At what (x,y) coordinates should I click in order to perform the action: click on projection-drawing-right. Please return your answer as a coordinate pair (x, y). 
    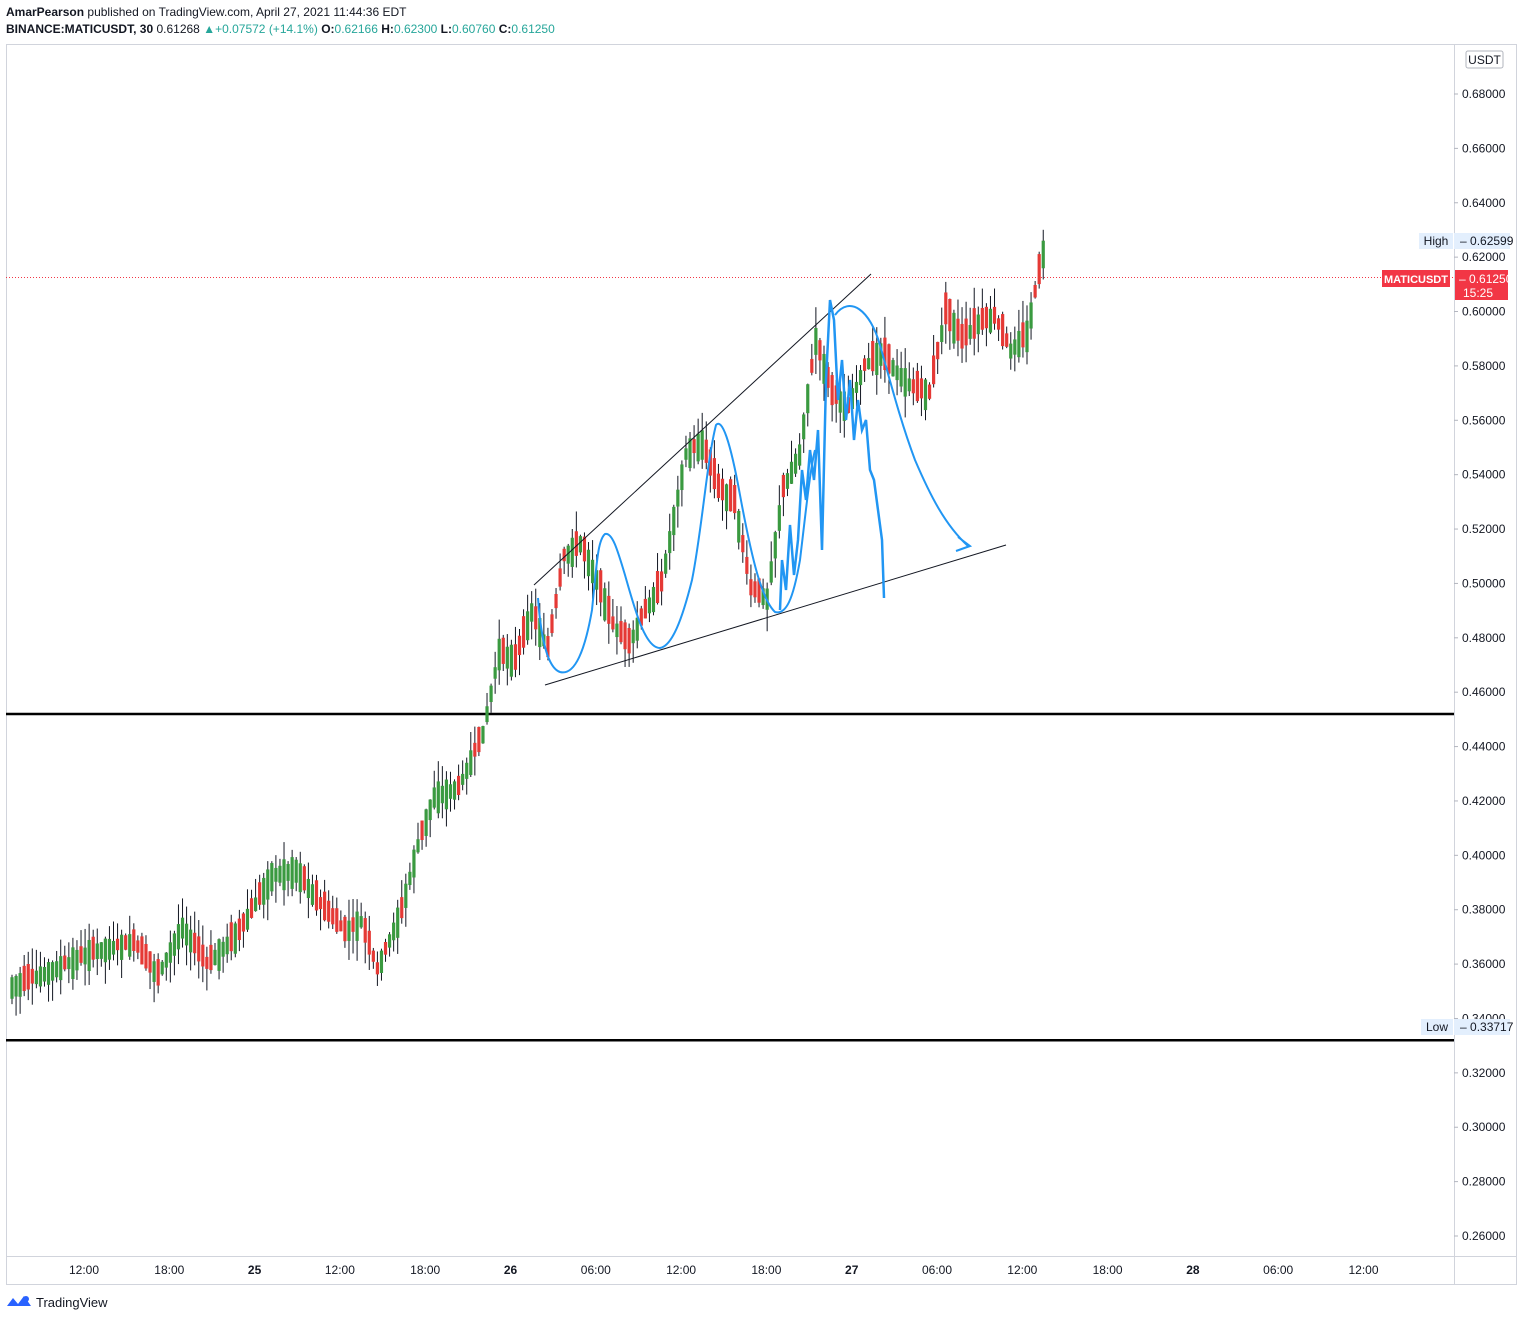
    Looking at the image, I should click on (901, 426).